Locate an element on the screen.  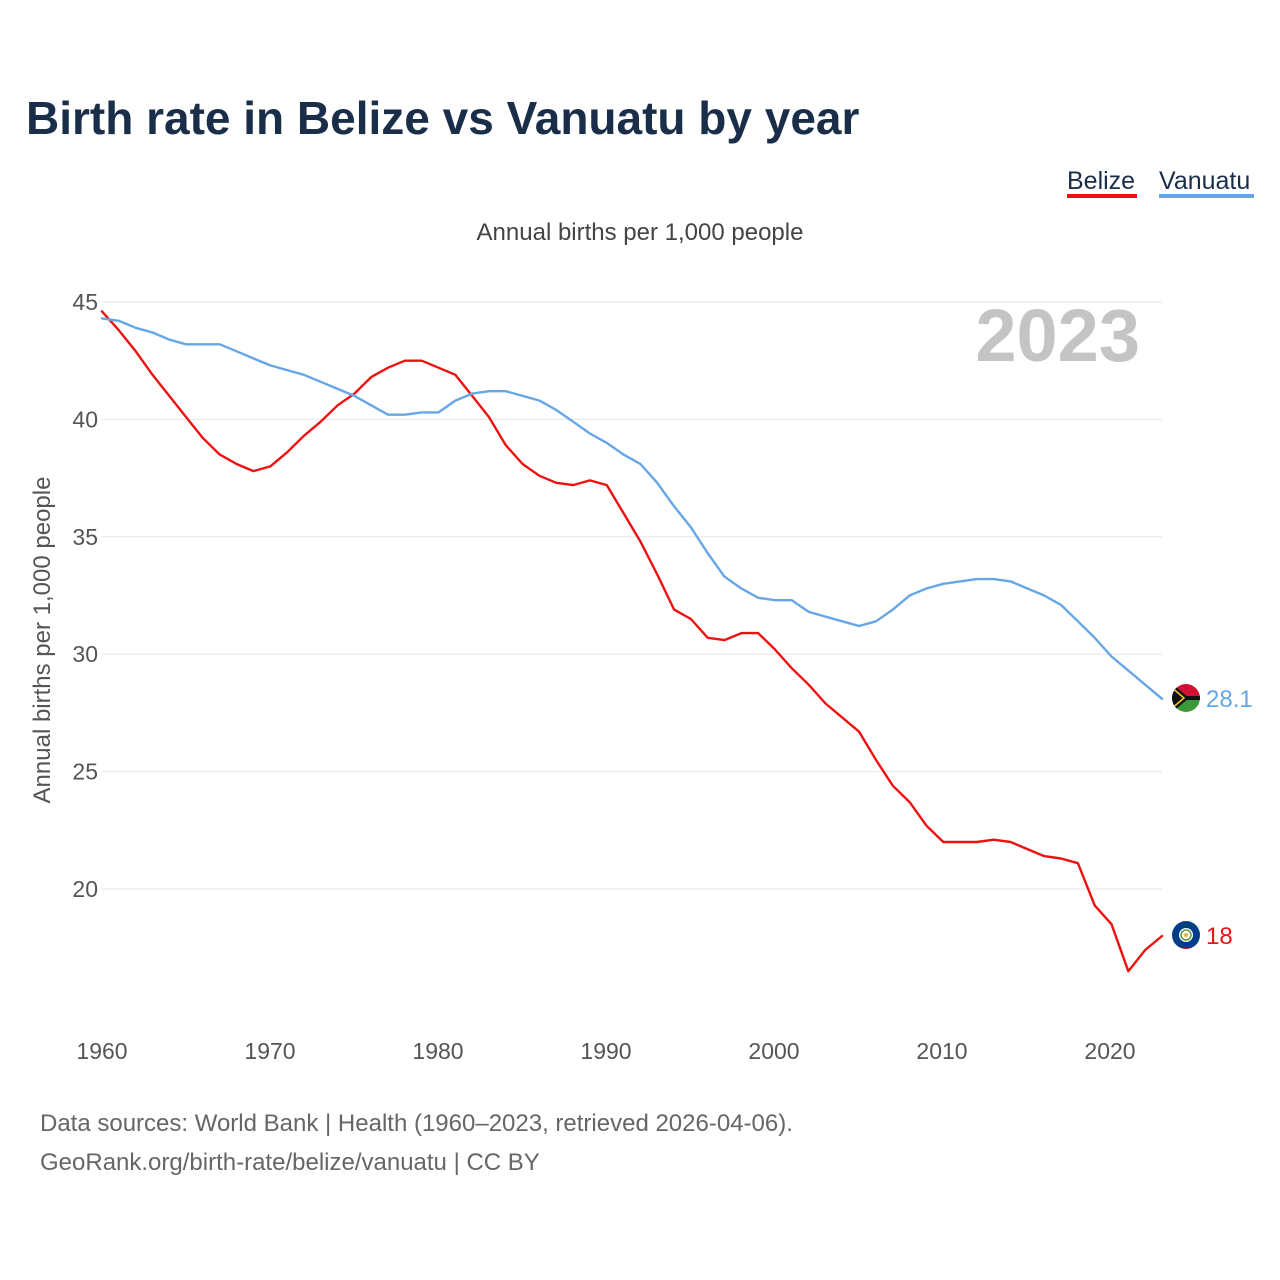
legend-item-vanuatu: Vanuatu is located at coordinates (1206, 182).